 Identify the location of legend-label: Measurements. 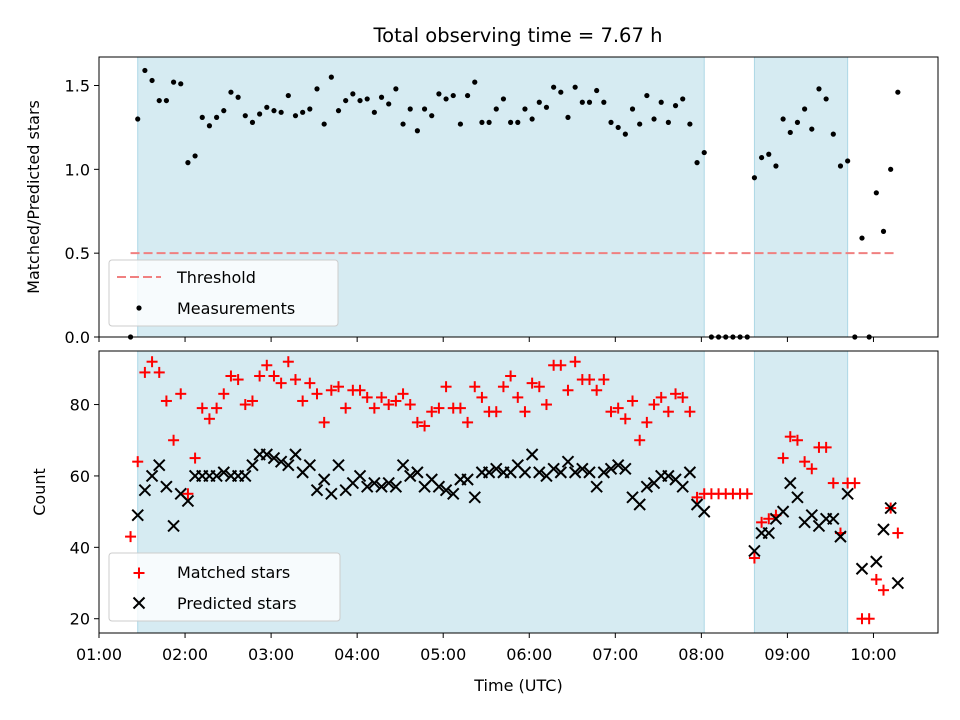
(236, 308).